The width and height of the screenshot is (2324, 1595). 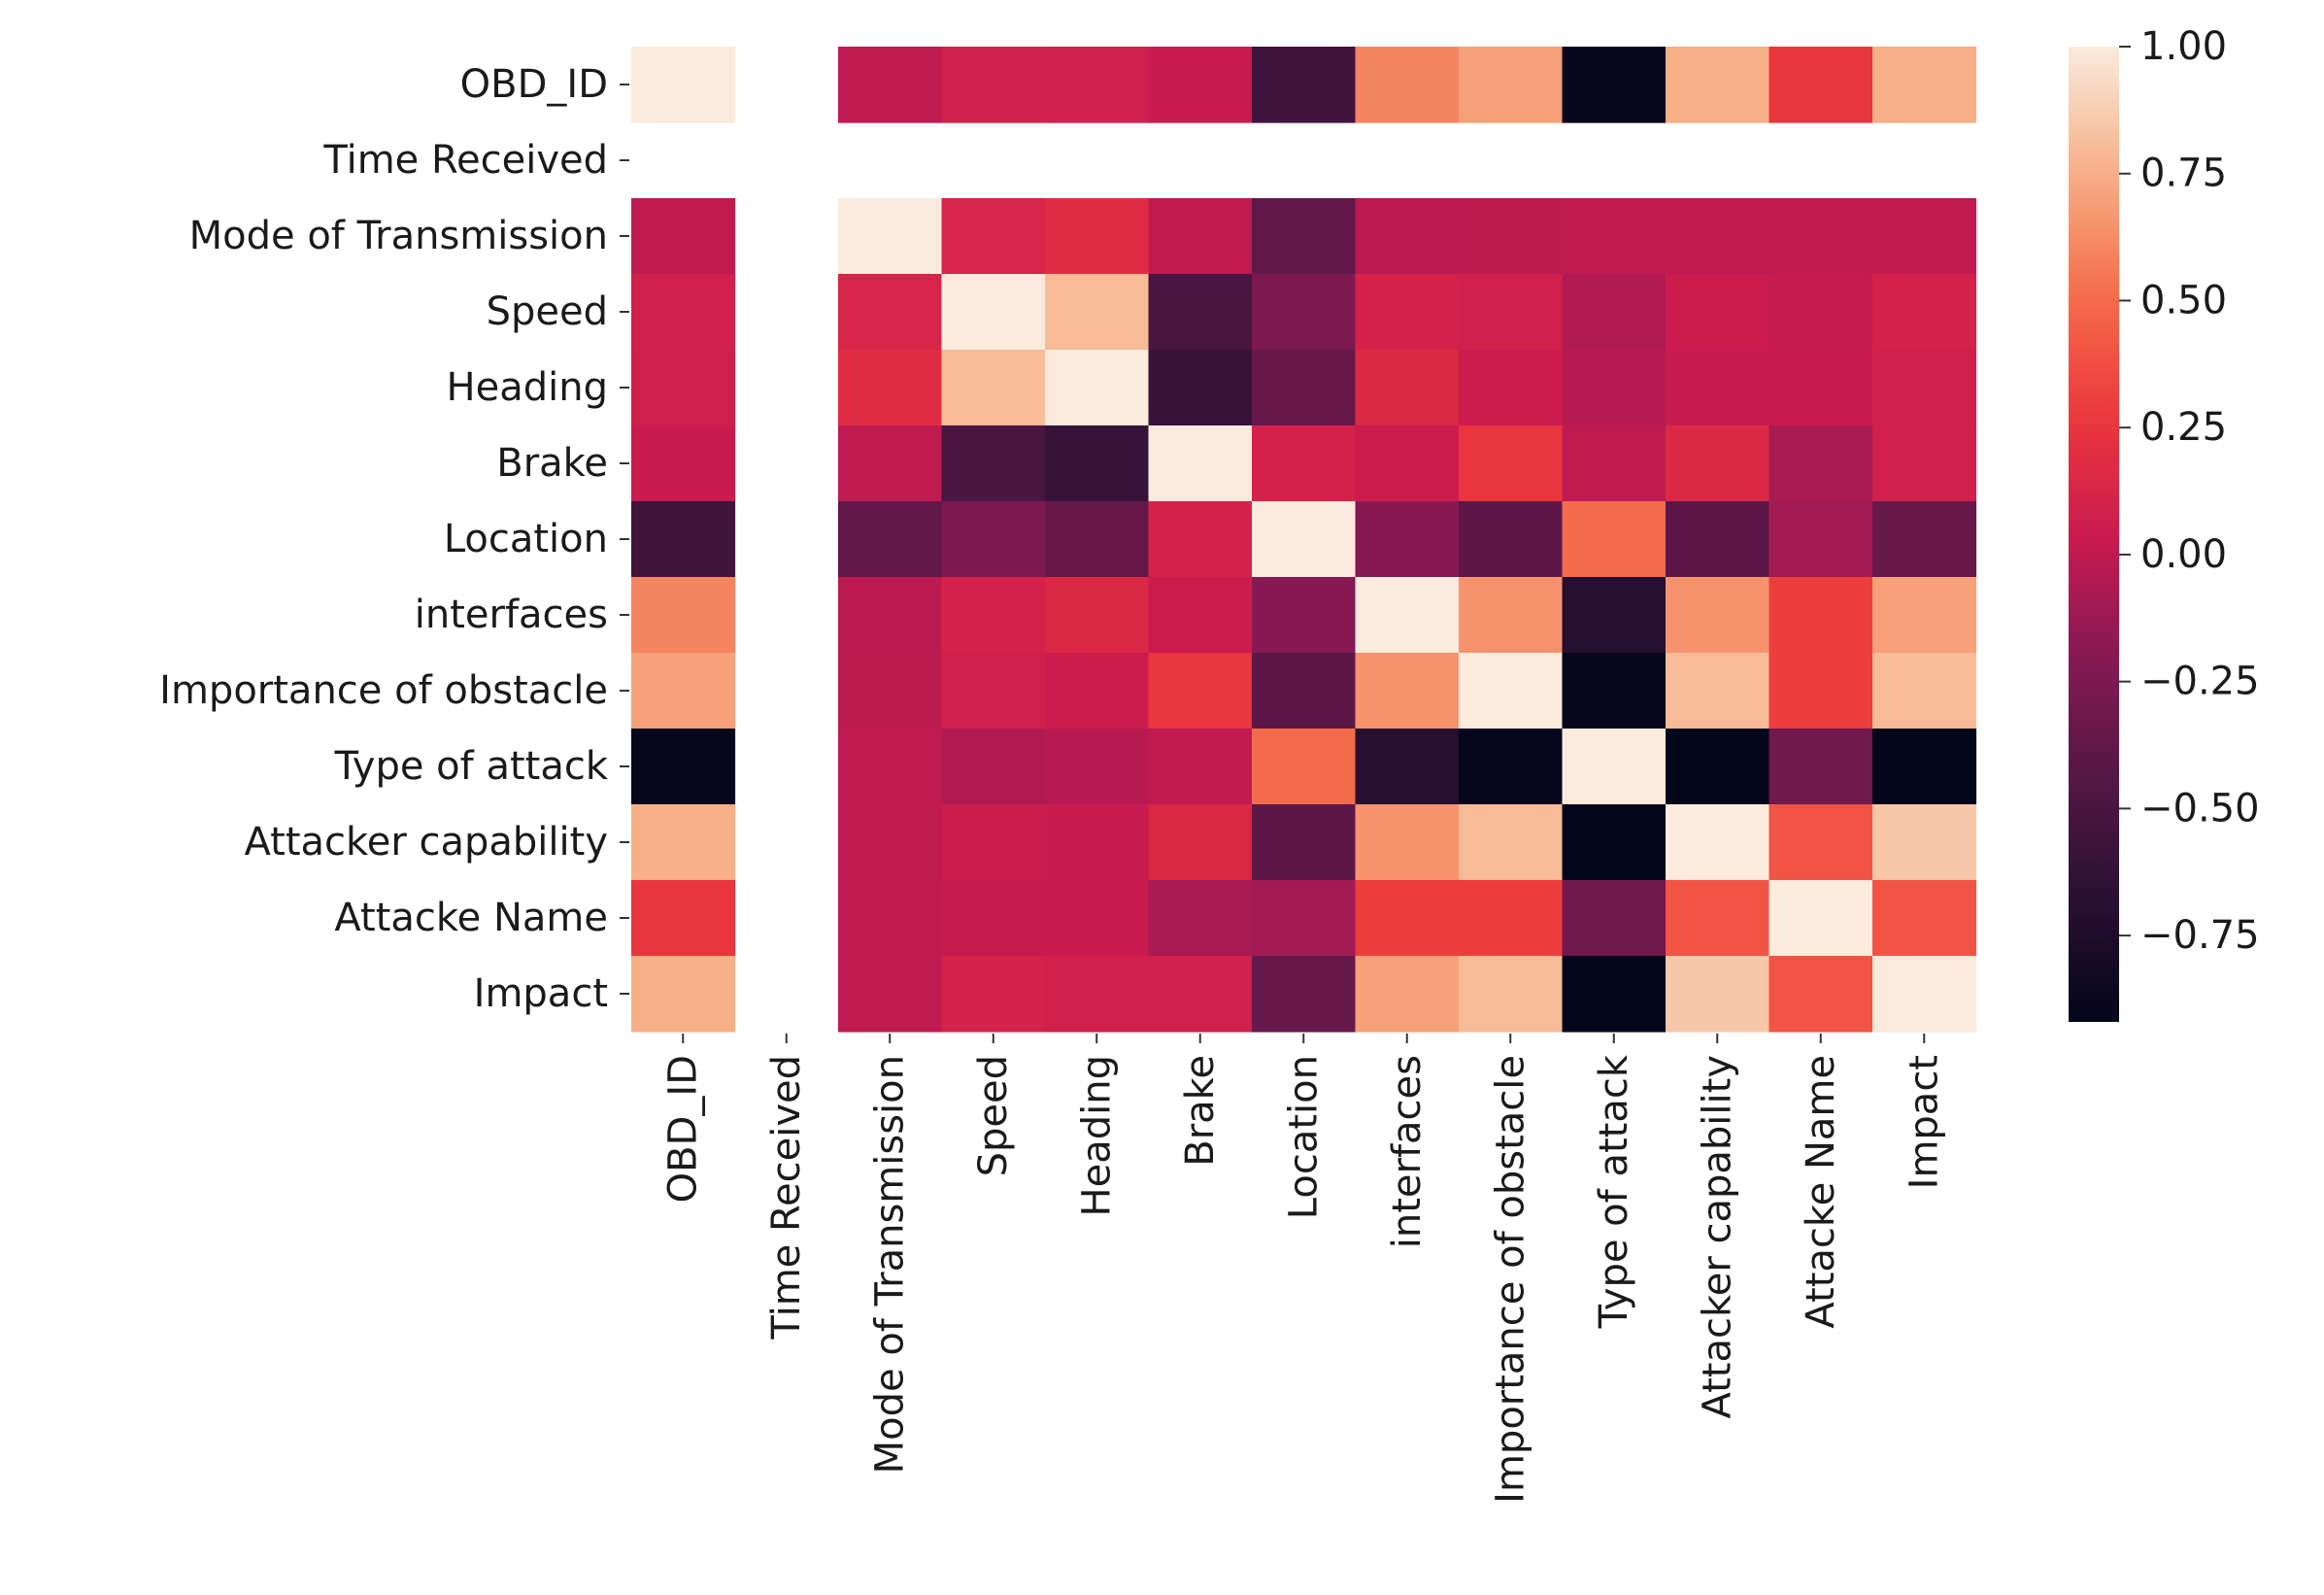 What do you see at coordinates (465, 160) in the screenshot?
I see `y-tick-label: Time Received` at bounding box center [465, 160].